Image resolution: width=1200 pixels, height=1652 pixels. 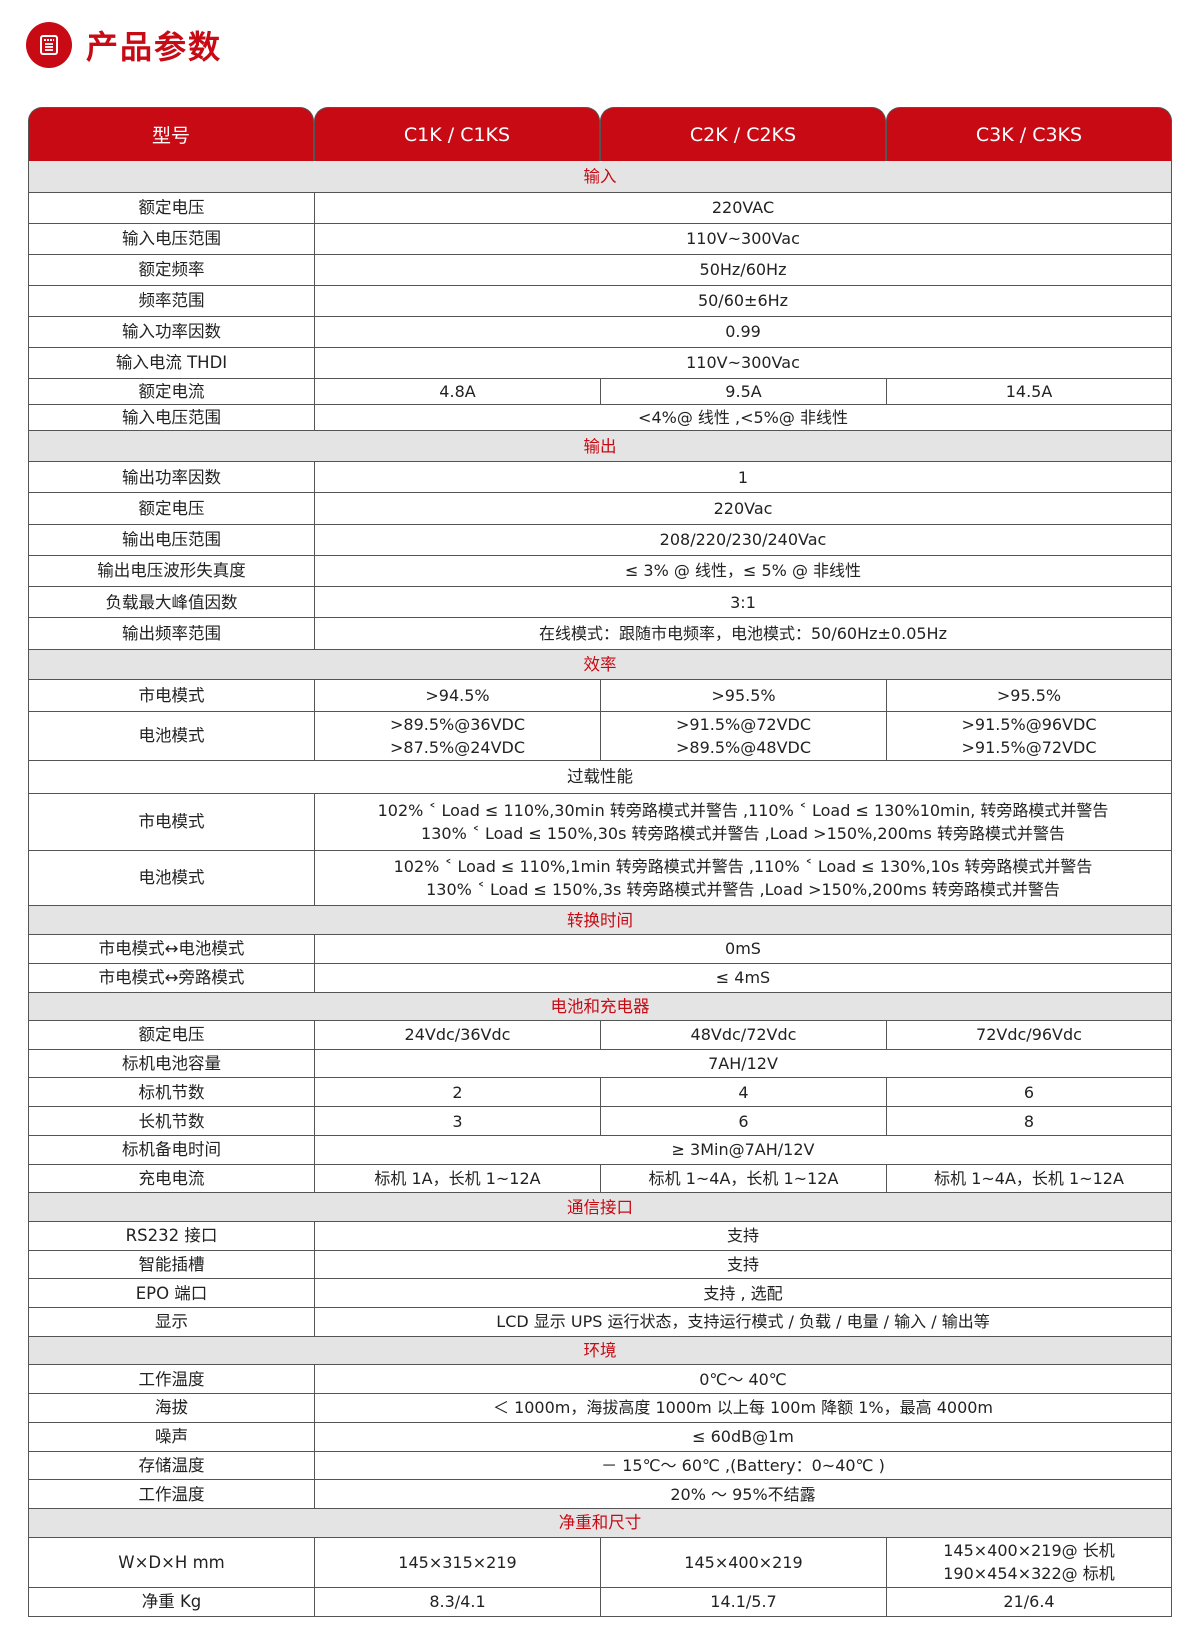 What do you see at coordinates (744, 391) in the screenshot?
I see `row-value: 9.5A` at bounding box center [744, 391].